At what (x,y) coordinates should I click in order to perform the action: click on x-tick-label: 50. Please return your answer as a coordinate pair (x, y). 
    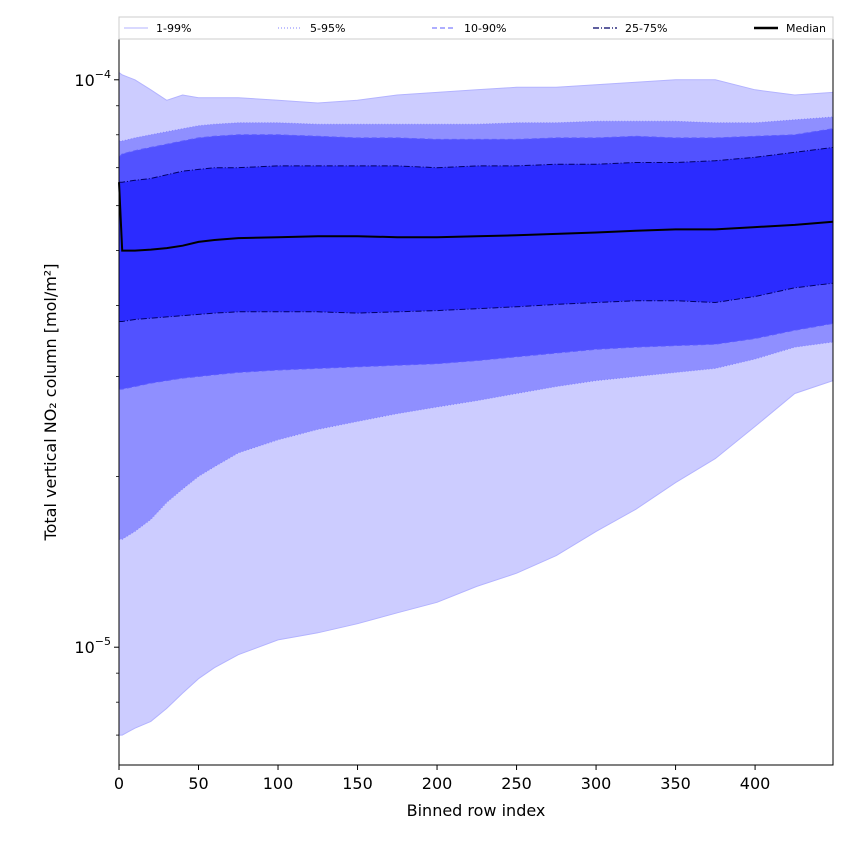
    Looking at the image, I should click on (198, 783).